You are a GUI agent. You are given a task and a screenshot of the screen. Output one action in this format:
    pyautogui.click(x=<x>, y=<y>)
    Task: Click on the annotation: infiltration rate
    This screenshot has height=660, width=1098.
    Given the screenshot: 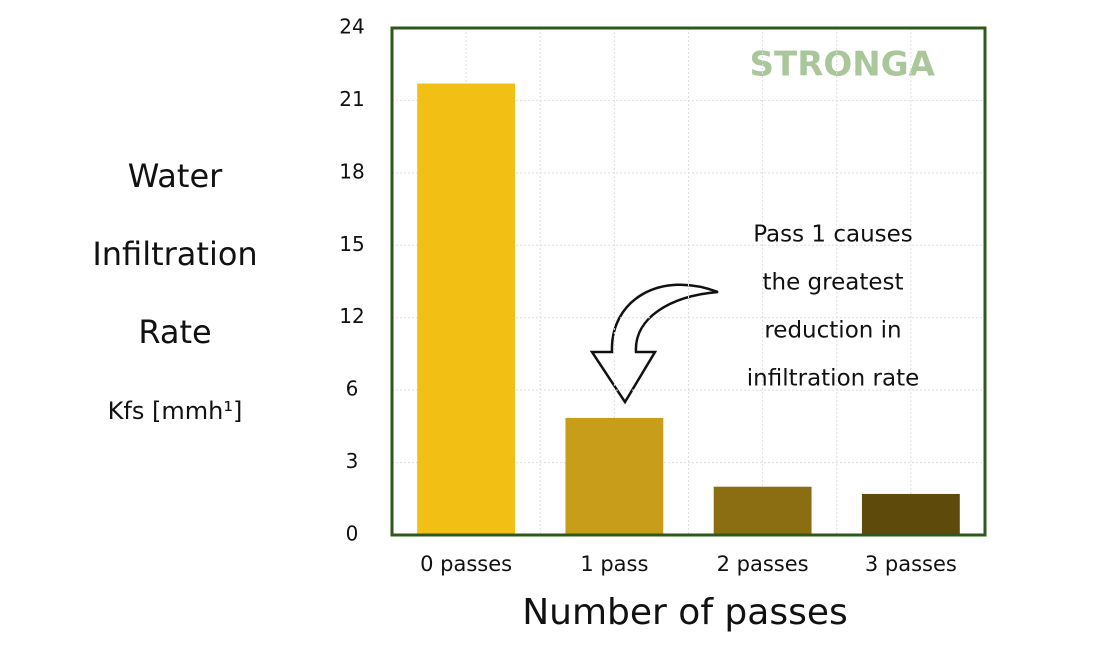 What is the action you would take?
    pyautogui.click(x=833, y=379)
    